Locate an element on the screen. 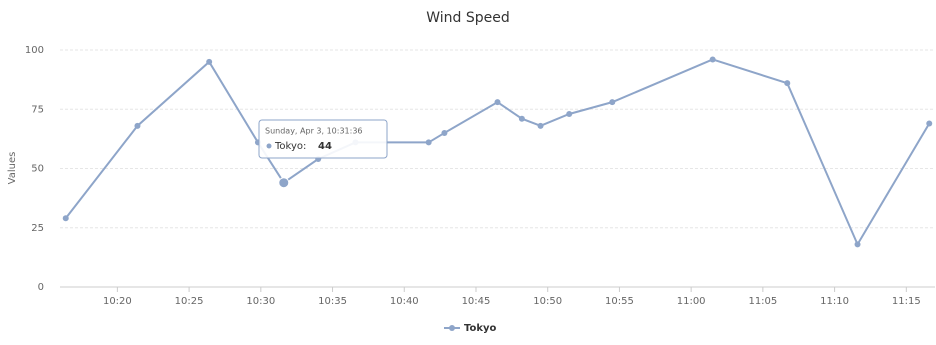  x-tick-label: 10:25 is located at coordinates (189, 301).